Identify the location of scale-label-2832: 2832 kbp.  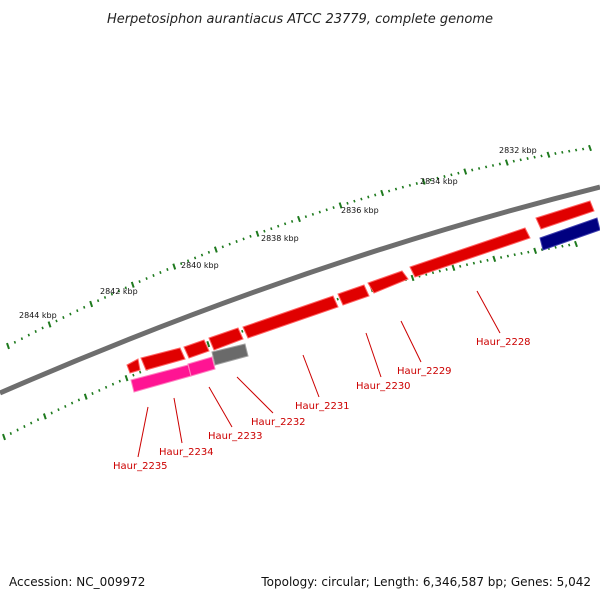
(518, 150).